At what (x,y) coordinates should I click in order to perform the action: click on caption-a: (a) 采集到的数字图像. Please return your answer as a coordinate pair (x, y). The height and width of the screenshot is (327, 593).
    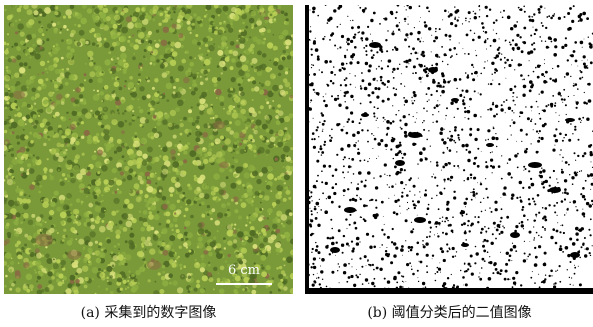
    Looking at the image, I should click on (148, 313).